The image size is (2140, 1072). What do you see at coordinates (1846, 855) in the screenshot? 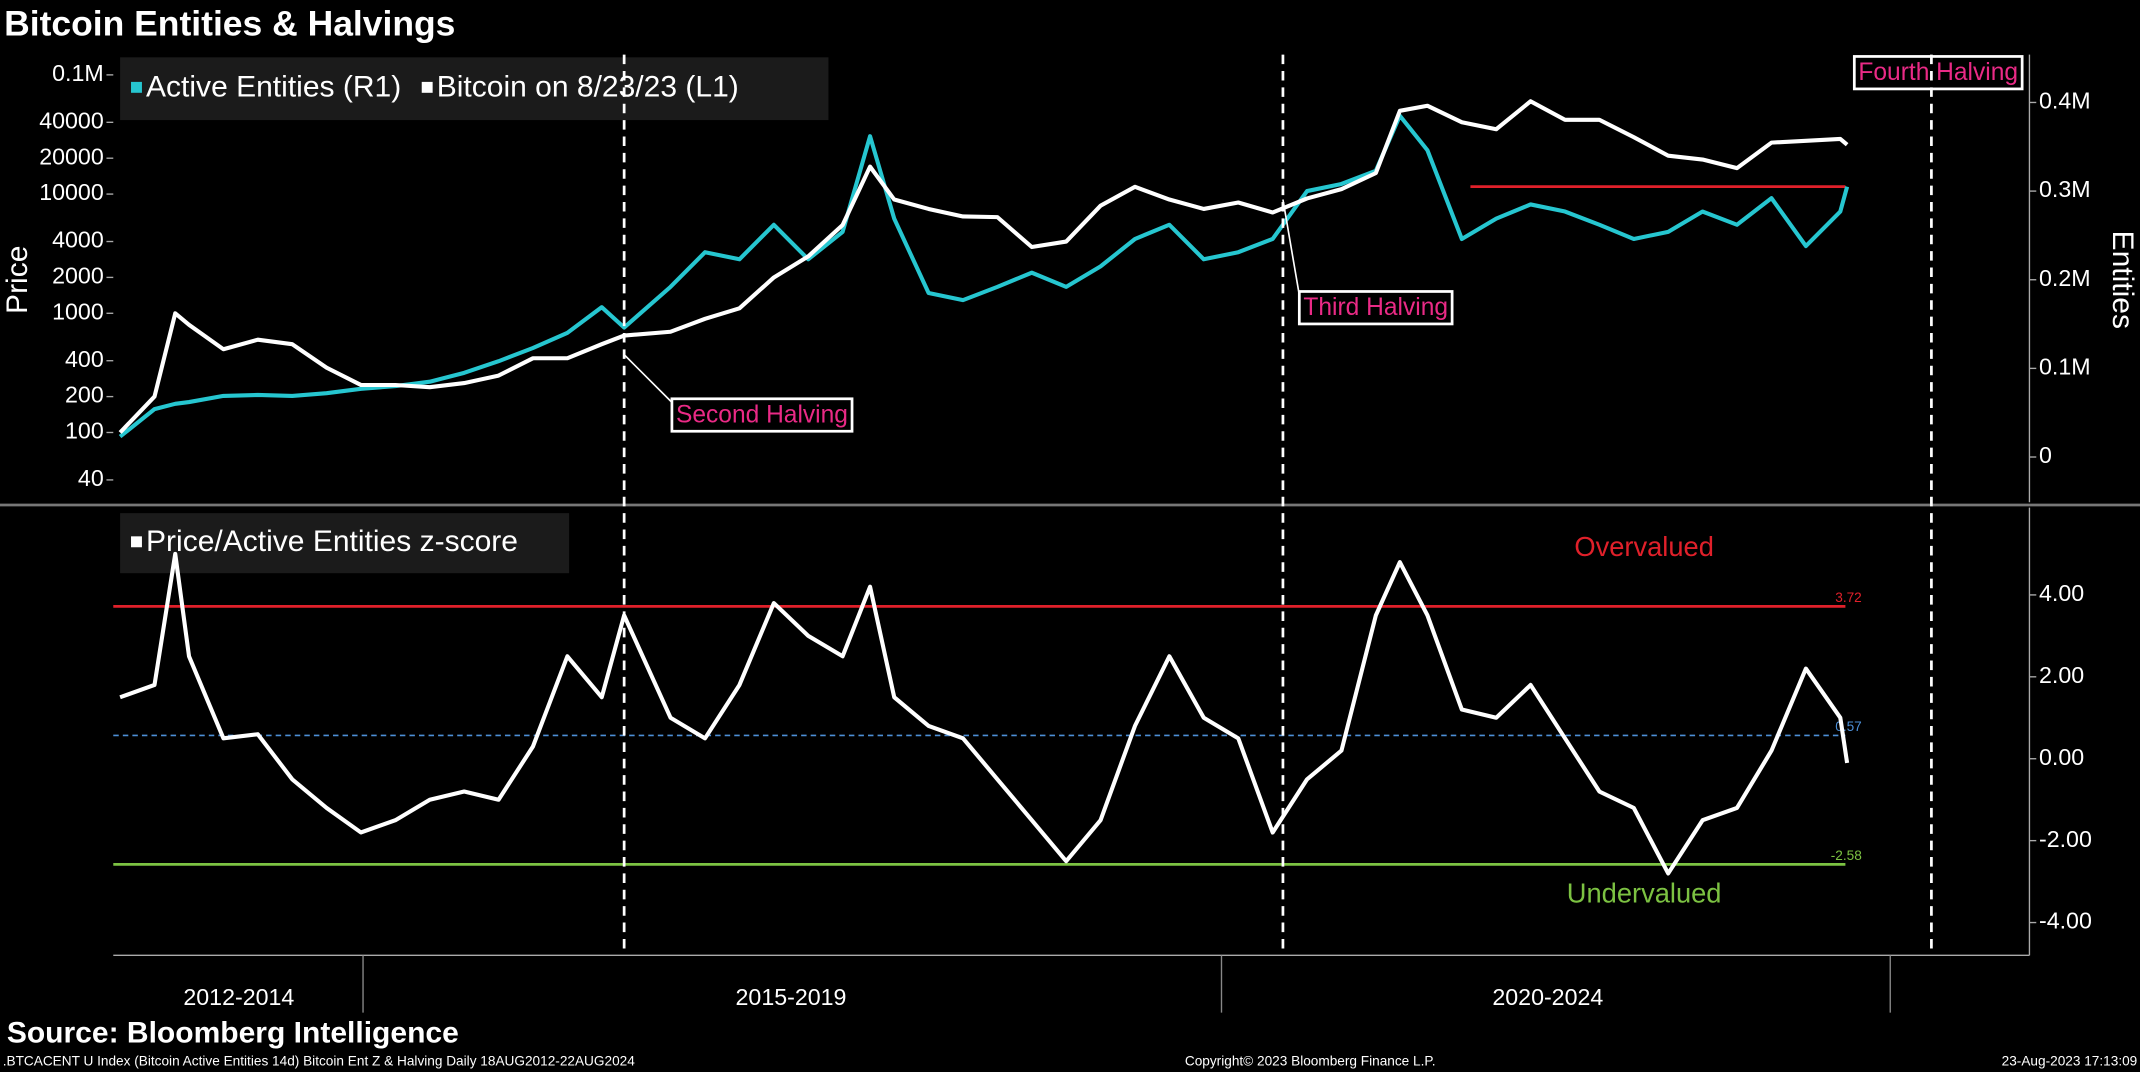
I see `reference-label: -2.58` at bounding box center [1846, 855].